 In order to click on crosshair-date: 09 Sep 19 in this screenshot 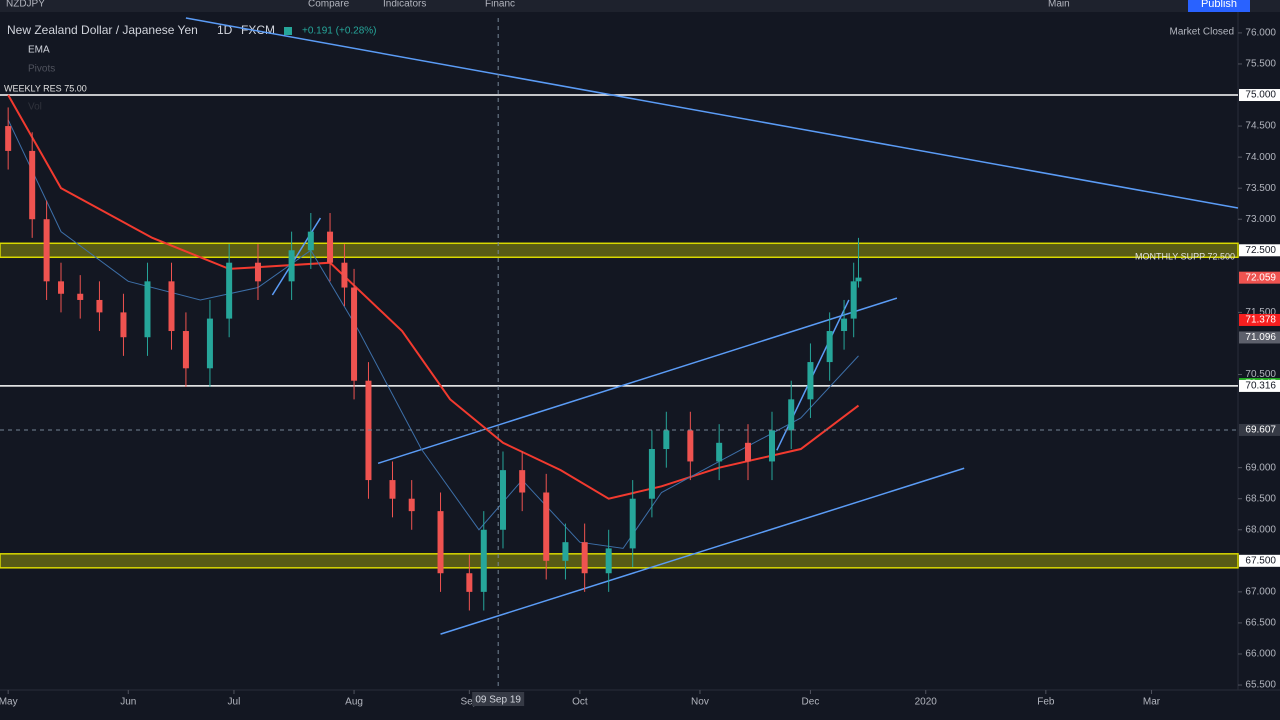, I will do `click(498, 700)`.